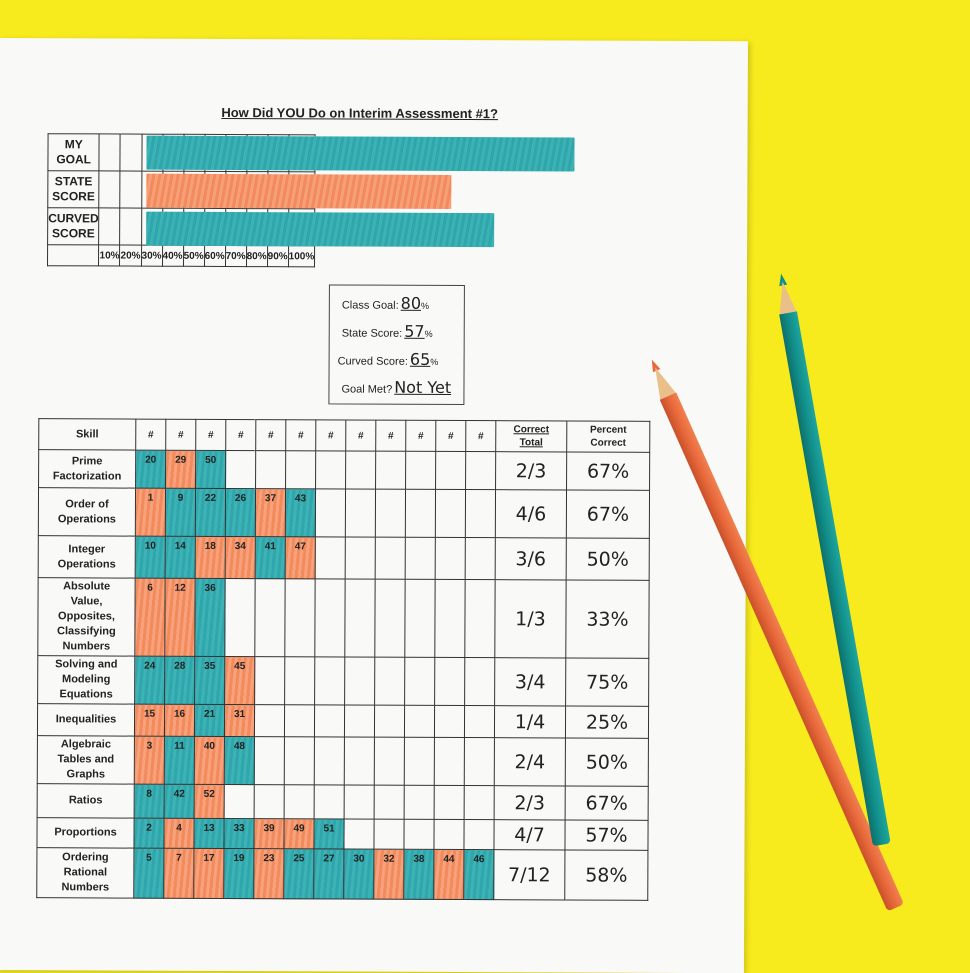 This screenshot has width=970, height=973. Describe the element at coordinates (343, 721) in the screenshot. I see `skill-row: Inequalities 15 16 21 31 1/4 25%` at that location.